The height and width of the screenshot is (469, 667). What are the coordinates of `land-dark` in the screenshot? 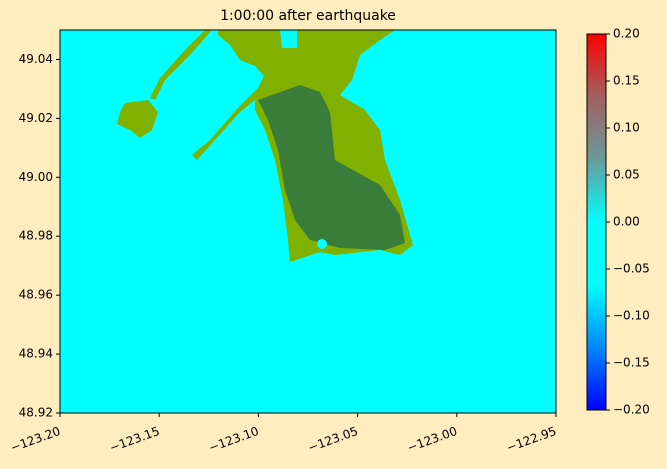 It's located at (331, 167).